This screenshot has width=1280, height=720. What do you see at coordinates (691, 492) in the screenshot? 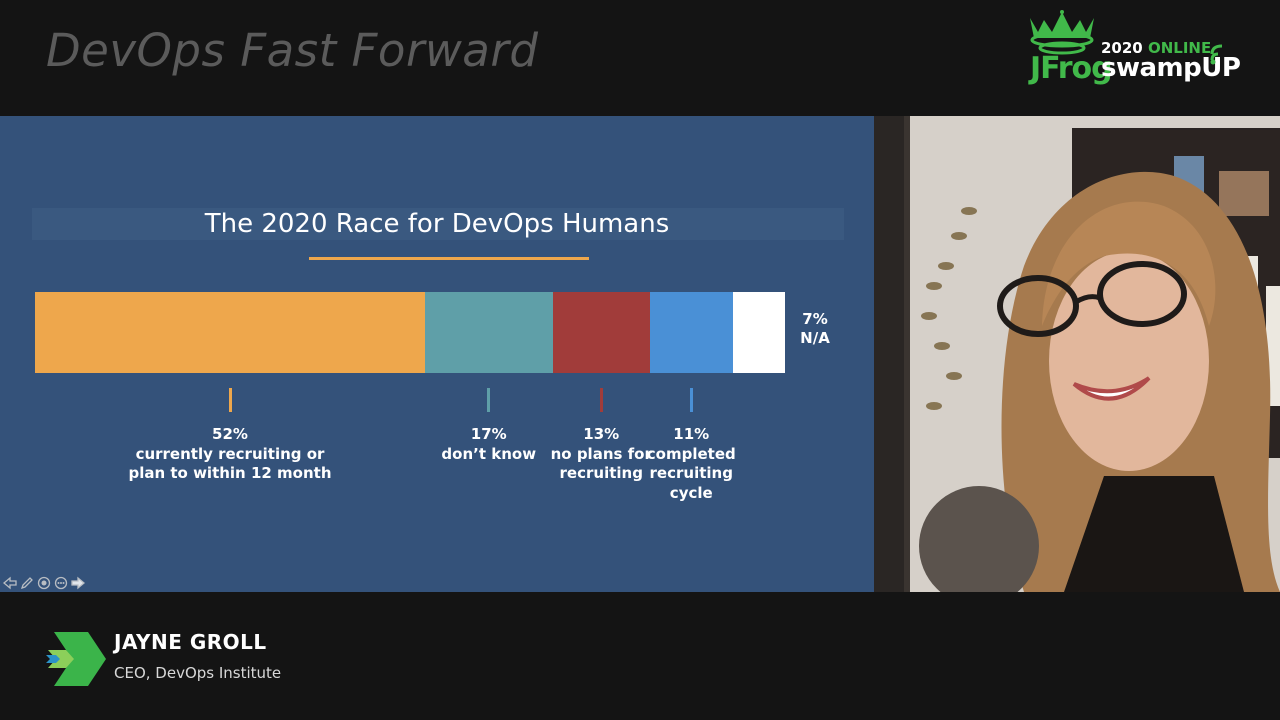
I see `segment-caption: cycle` at bounding box center [691, 492].